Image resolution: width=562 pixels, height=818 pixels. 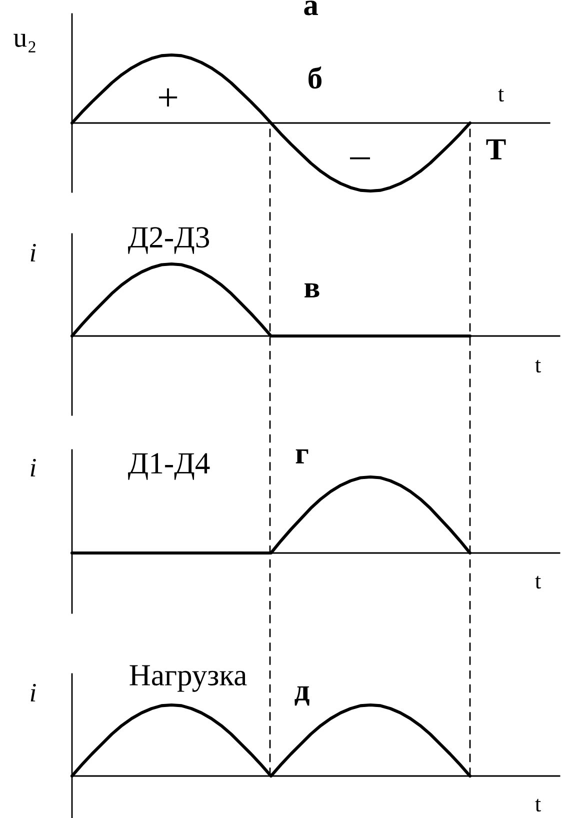 What do you see at coordinates (360, 158) in the screenshot?
I see `annotation: –` at bounding box center [360, 158].